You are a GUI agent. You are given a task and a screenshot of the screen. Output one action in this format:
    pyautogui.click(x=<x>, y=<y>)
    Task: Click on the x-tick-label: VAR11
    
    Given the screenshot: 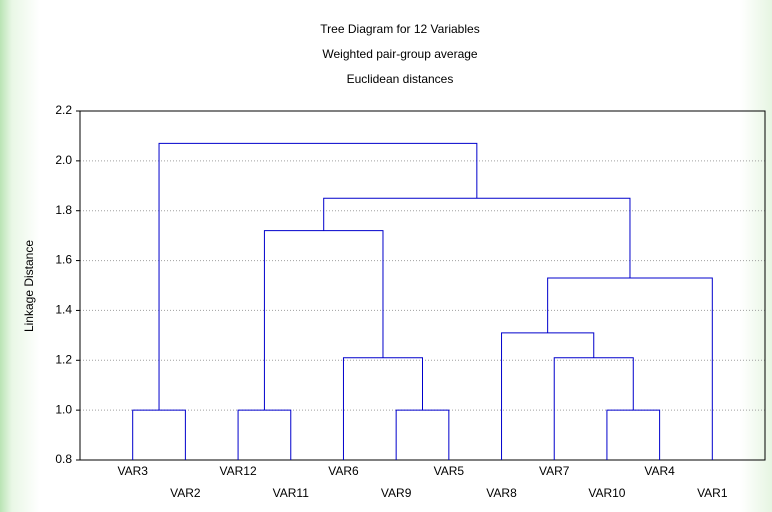 What is the action you would take?
    pyautogui.click(x=291, y=493)
    